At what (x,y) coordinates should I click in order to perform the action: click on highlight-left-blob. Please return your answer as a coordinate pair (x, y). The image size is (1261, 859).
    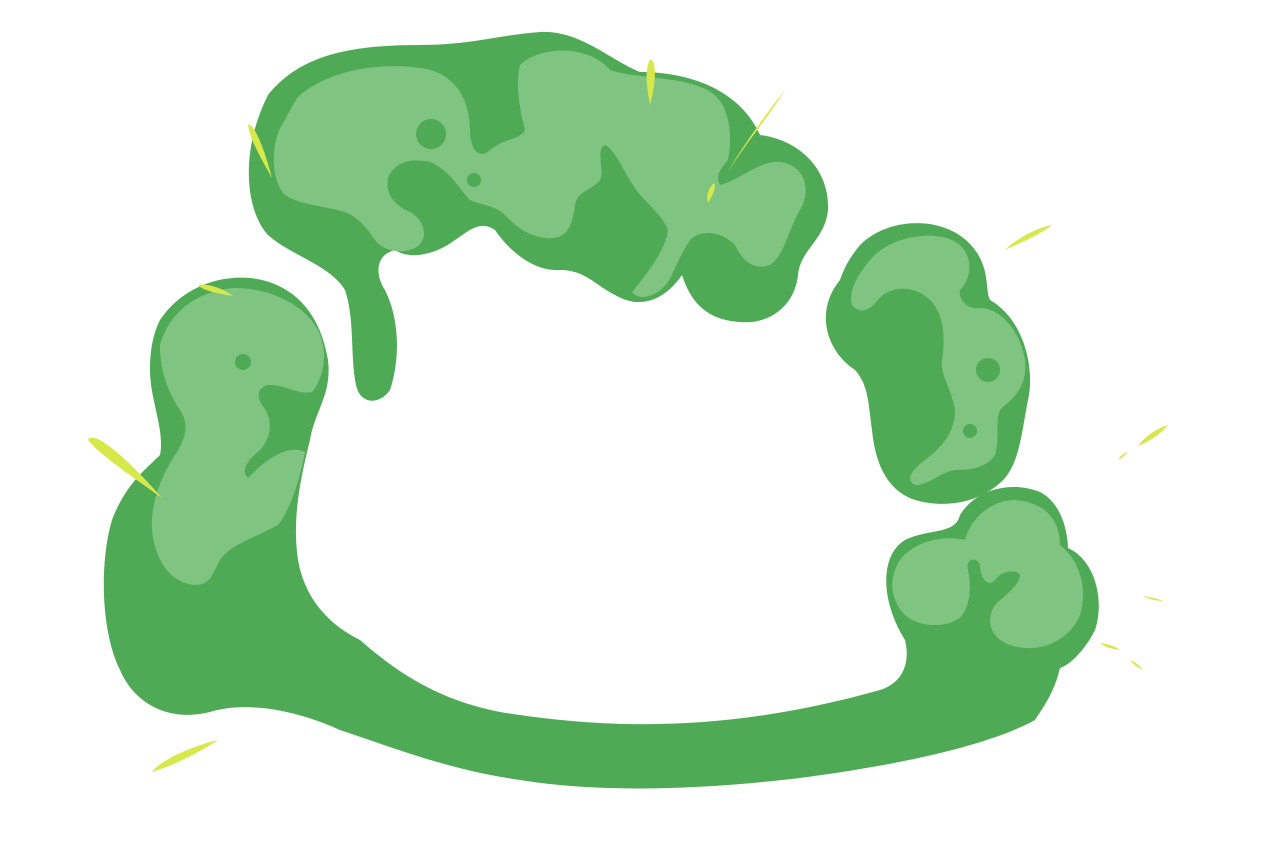
    Looking at the image, I should click on (238, 436).